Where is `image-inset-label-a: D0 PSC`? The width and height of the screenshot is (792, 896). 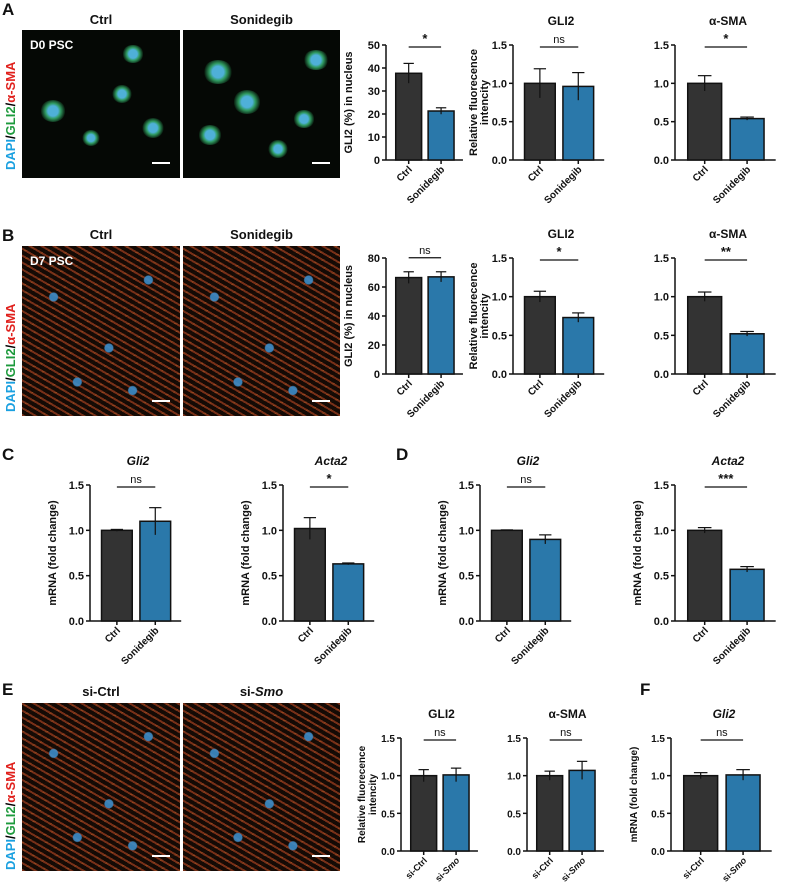
image-inset-label-a: D0 PSC is located at coordinates (52, 45).